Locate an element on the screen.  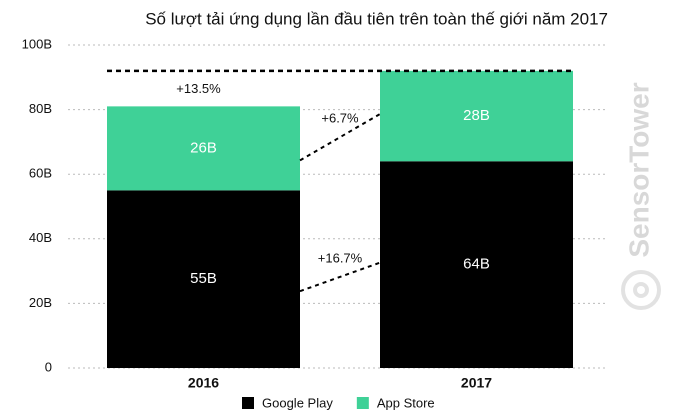
value-label: 64B is located at coordinates (476, 264).